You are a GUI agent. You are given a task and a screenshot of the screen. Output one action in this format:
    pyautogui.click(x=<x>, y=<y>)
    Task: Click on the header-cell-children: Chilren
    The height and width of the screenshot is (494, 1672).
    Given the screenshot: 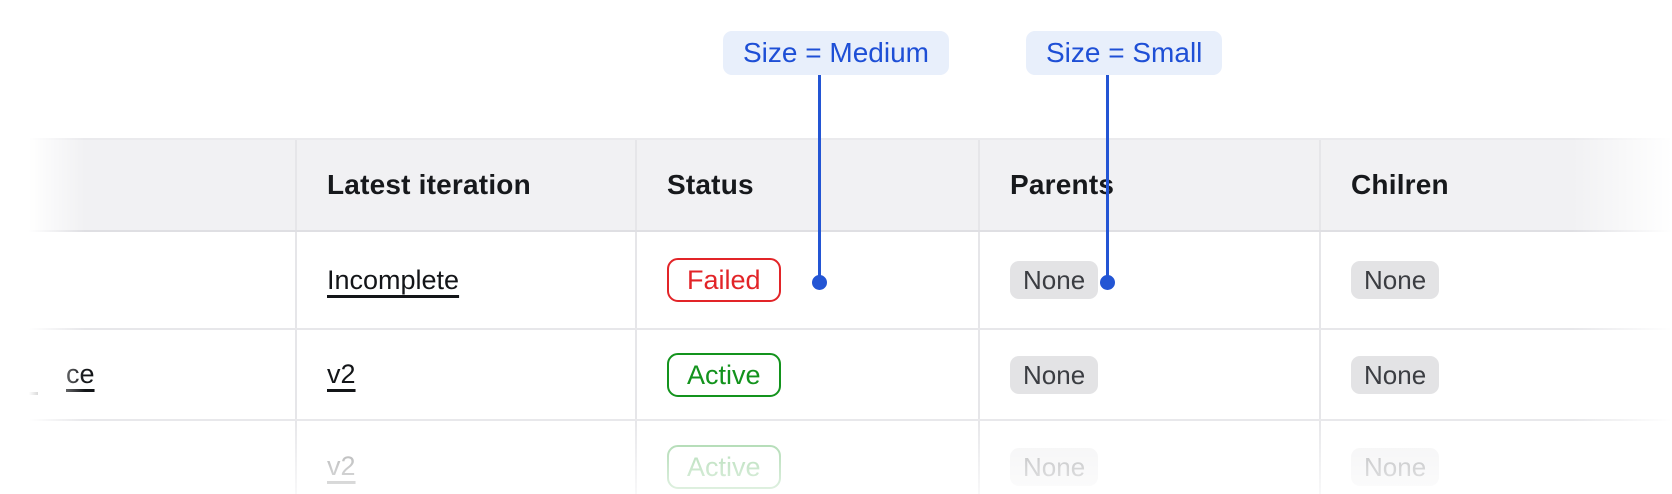 What is the action you would take?
    pyautogui.click(x=1400, y=184)
    